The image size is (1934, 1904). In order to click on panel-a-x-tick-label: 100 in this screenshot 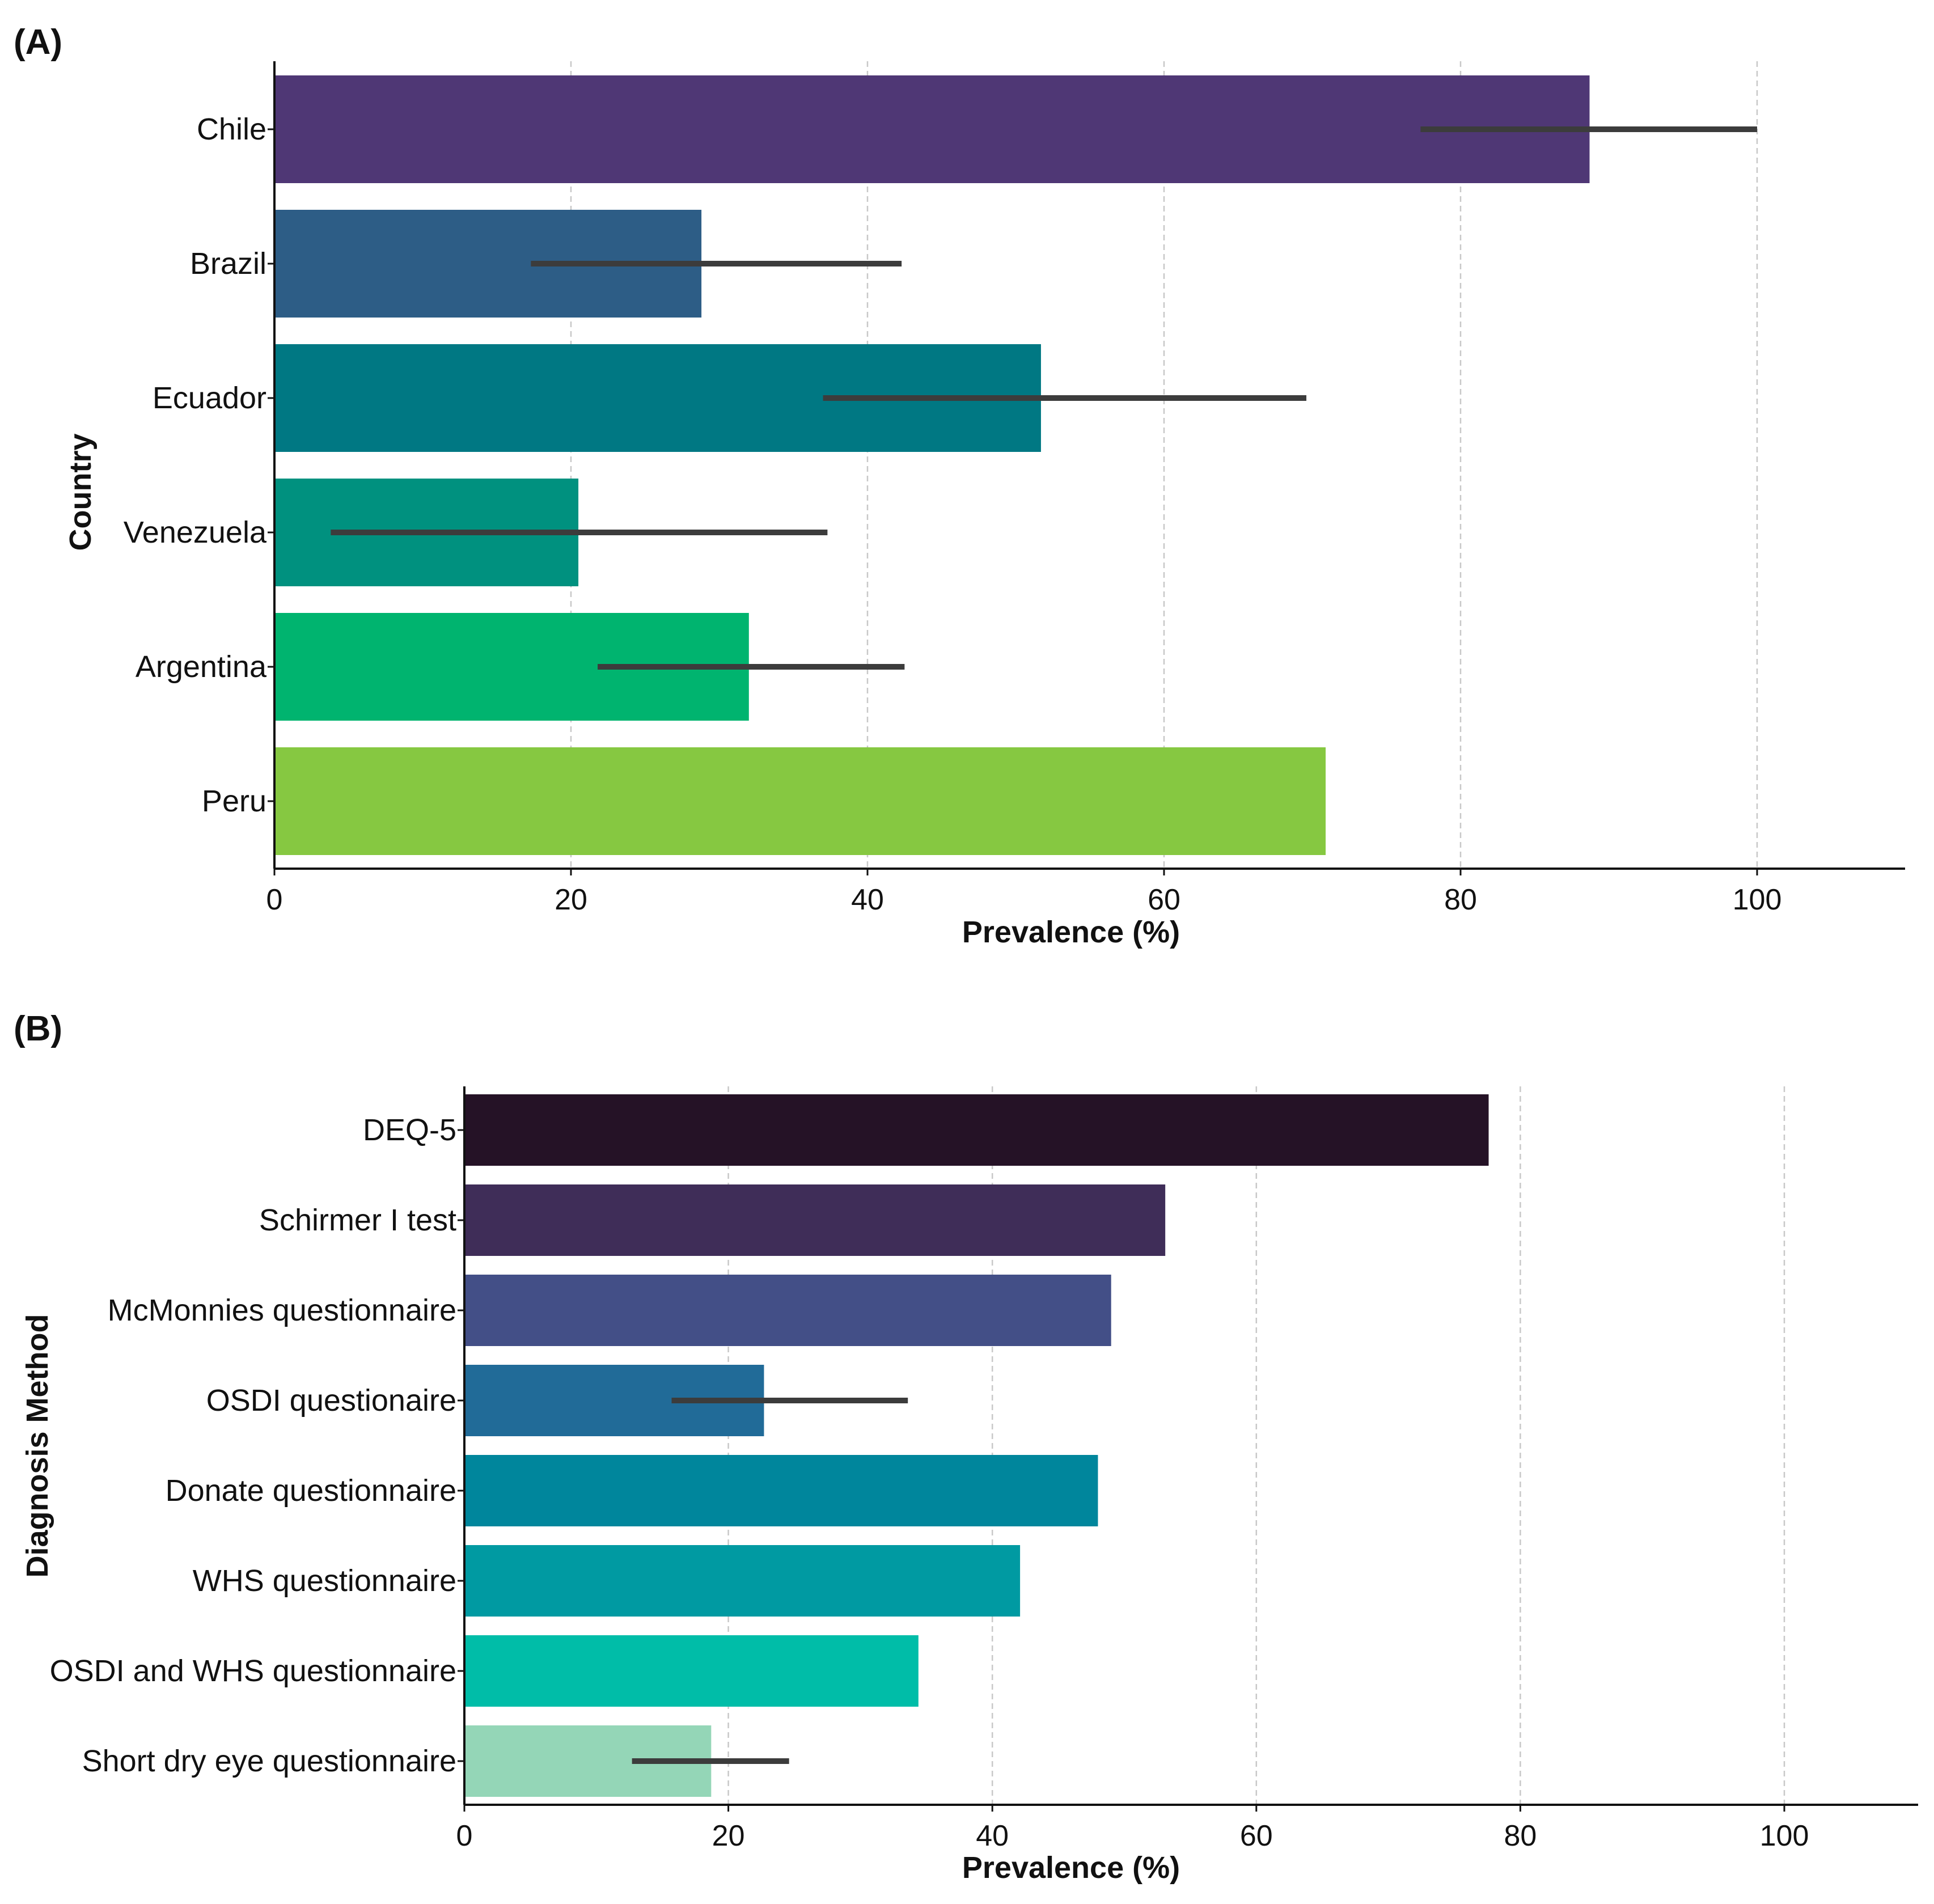, I will do `click(1757, 899)`.